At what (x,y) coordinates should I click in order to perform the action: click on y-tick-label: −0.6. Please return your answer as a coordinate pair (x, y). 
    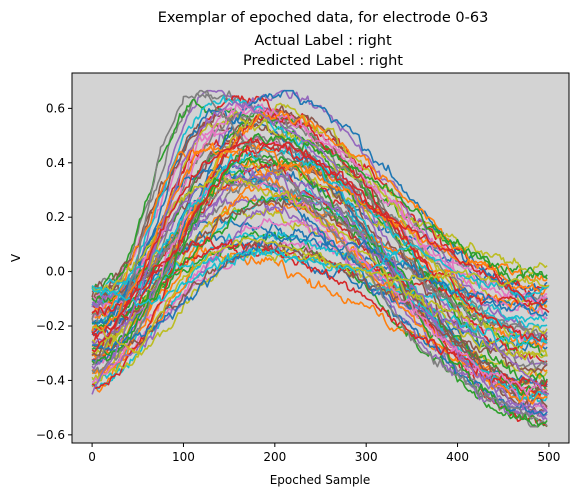
    Looking at the image, I should click on (50, 435).